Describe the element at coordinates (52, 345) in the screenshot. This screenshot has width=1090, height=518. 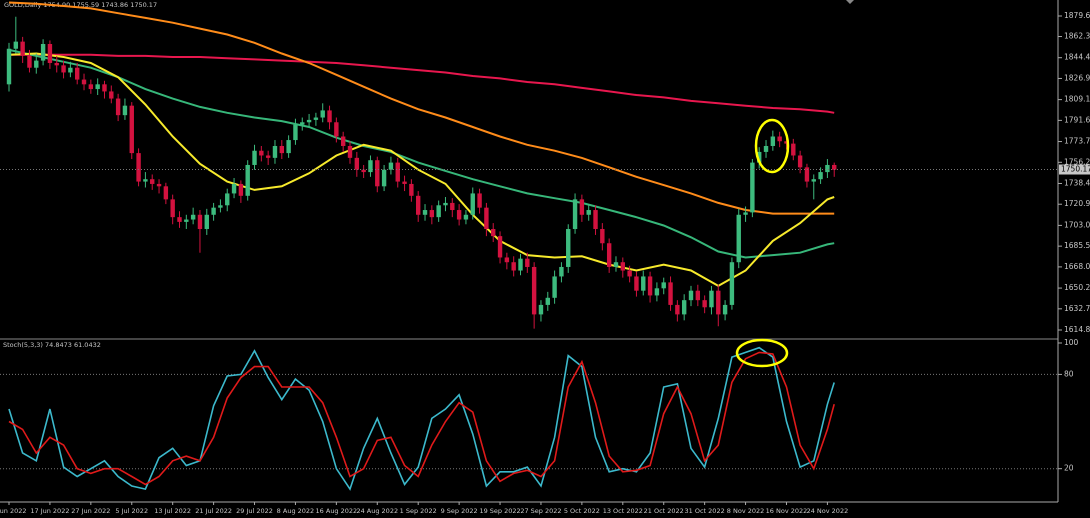
I see `indicator-title: Stoch(5,3,3) 74.8473 61.0432` at that location.